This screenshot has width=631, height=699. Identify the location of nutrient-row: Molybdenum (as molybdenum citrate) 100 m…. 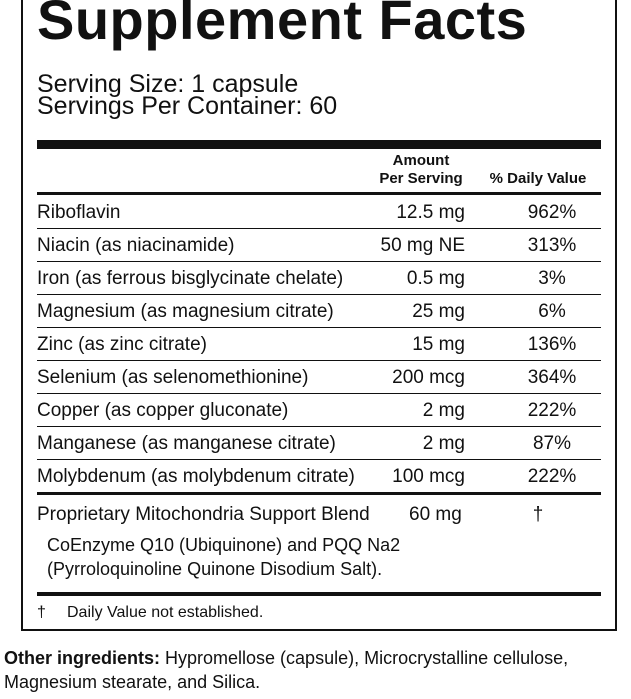
(319, 477).